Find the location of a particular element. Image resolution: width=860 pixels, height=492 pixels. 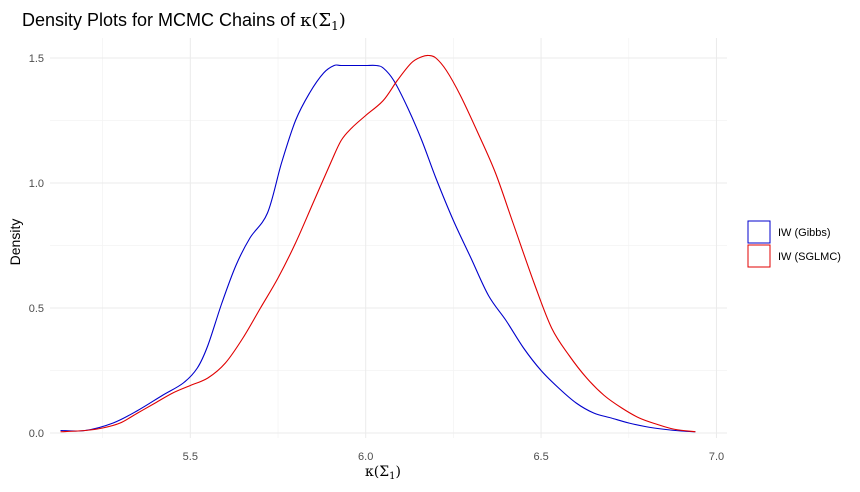

y-tick-label: 0.5 is located at coordinates (36, 309).